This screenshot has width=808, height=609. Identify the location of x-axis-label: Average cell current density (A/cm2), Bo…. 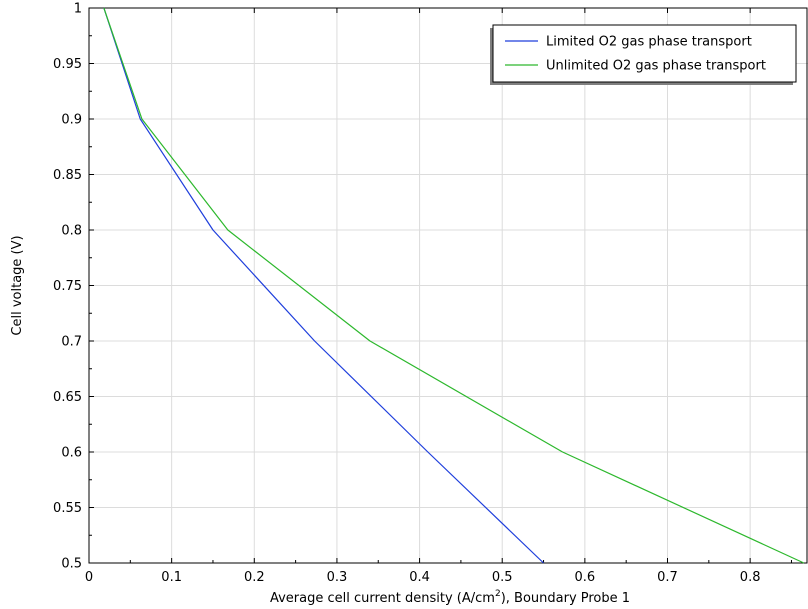
(450, 597).